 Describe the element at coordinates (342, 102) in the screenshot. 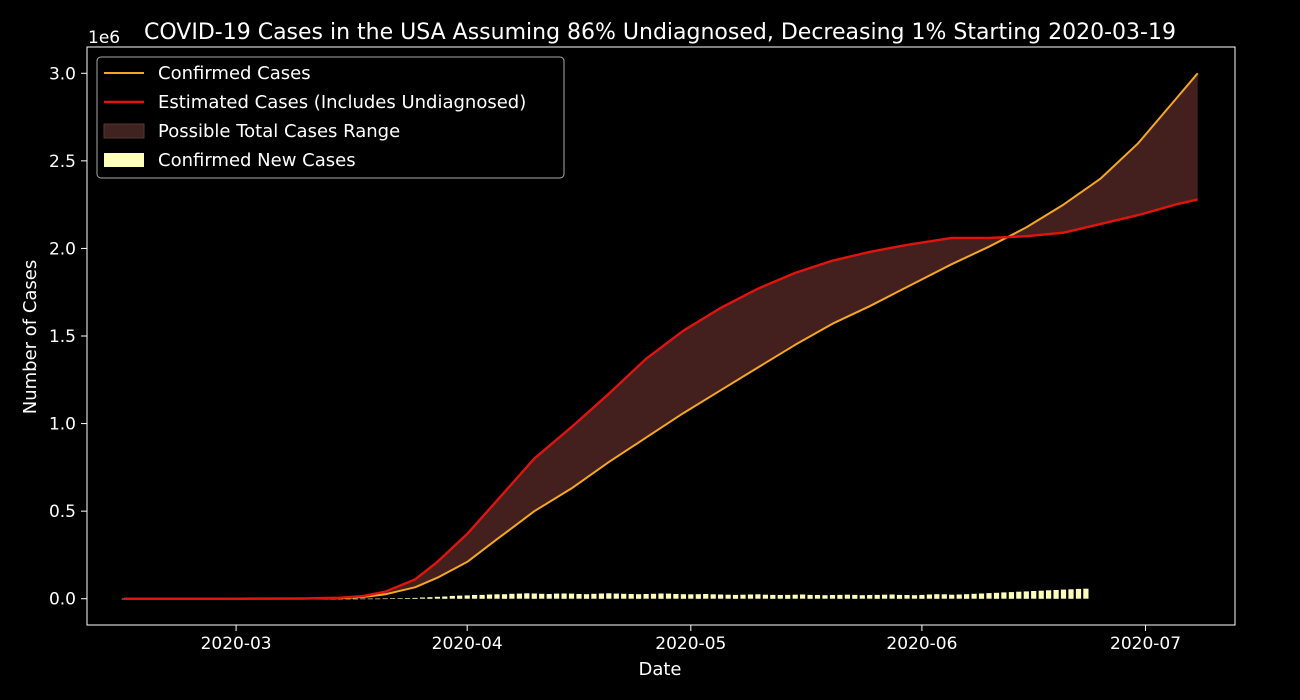

I see `legend-label: Estimated Cases (Includes Undiagnosed)` at that location.